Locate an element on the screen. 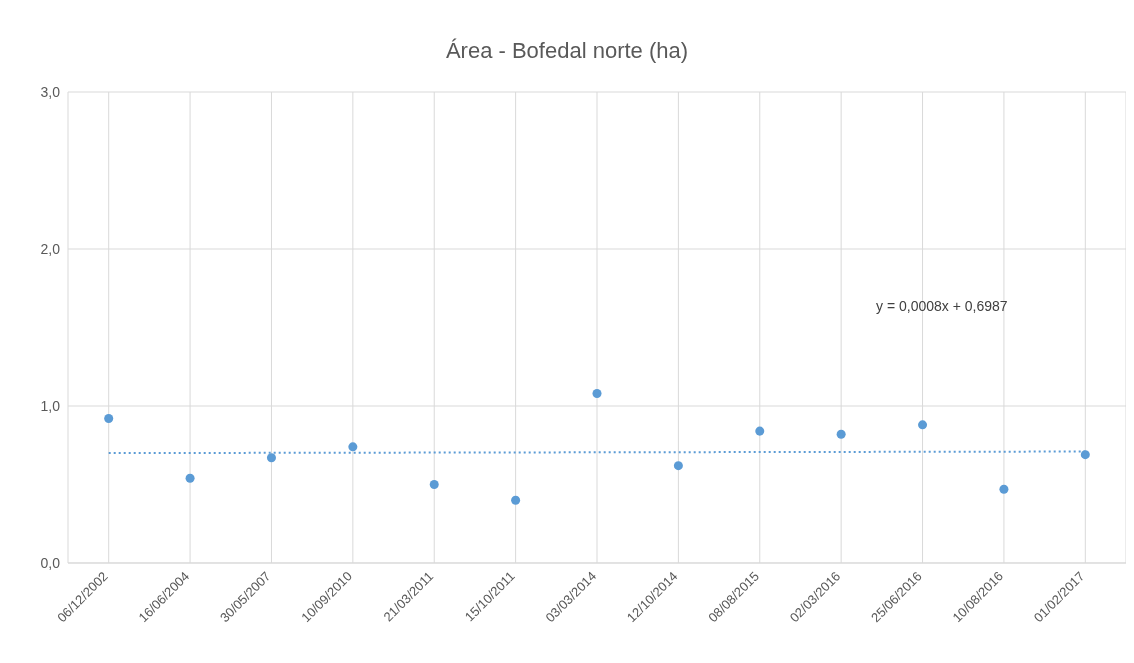 The width and height of the screenshot is (1134, 663). y-tick-label: 1,0 is located at coordinates (50, 405).